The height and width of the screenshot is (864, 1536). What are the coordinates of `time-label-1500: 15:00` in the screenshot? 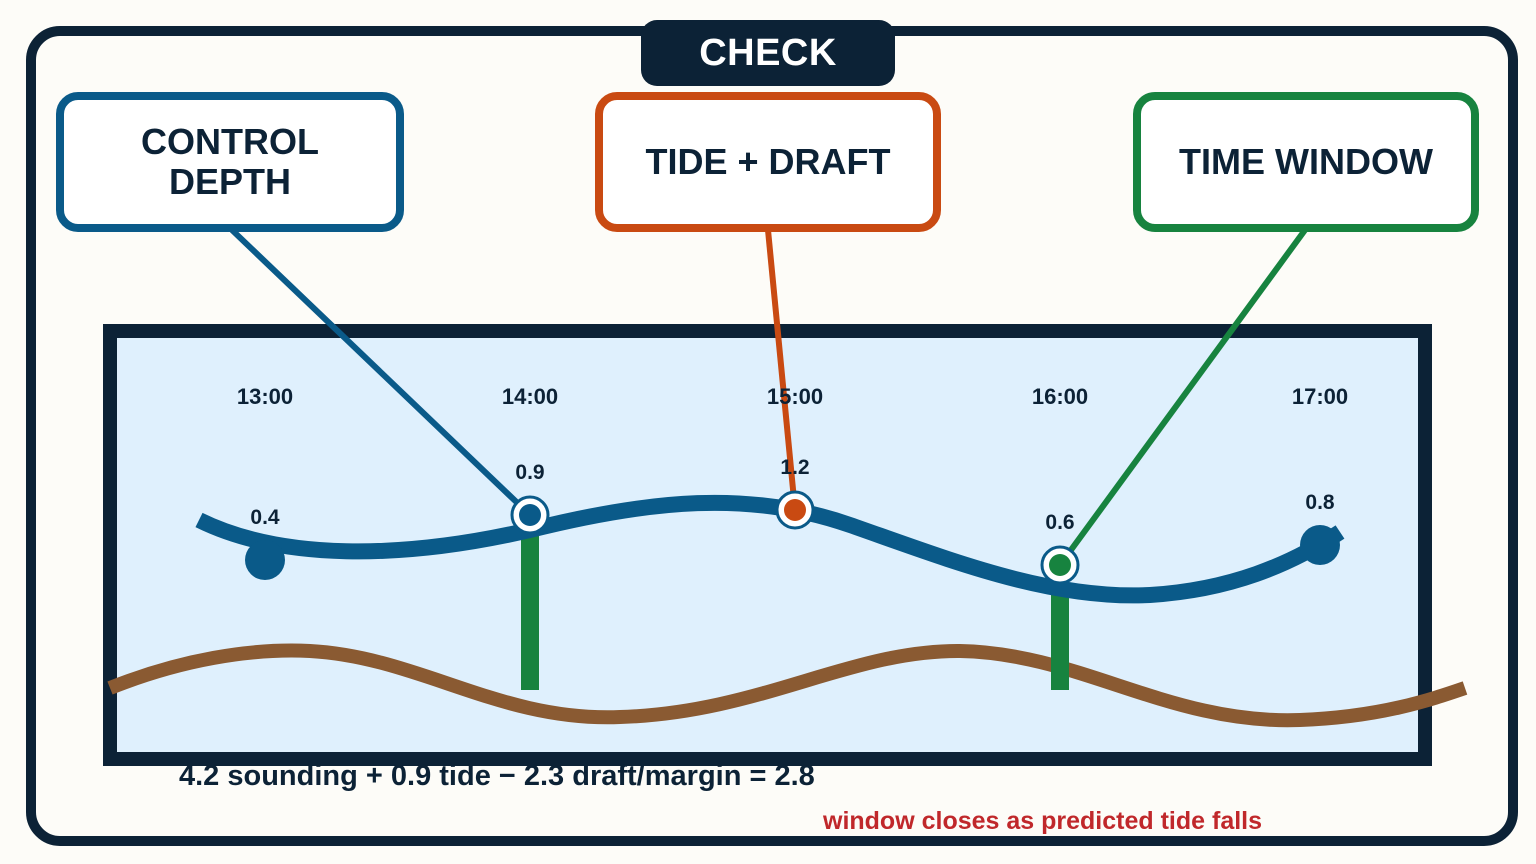 It's located at (795, 396).